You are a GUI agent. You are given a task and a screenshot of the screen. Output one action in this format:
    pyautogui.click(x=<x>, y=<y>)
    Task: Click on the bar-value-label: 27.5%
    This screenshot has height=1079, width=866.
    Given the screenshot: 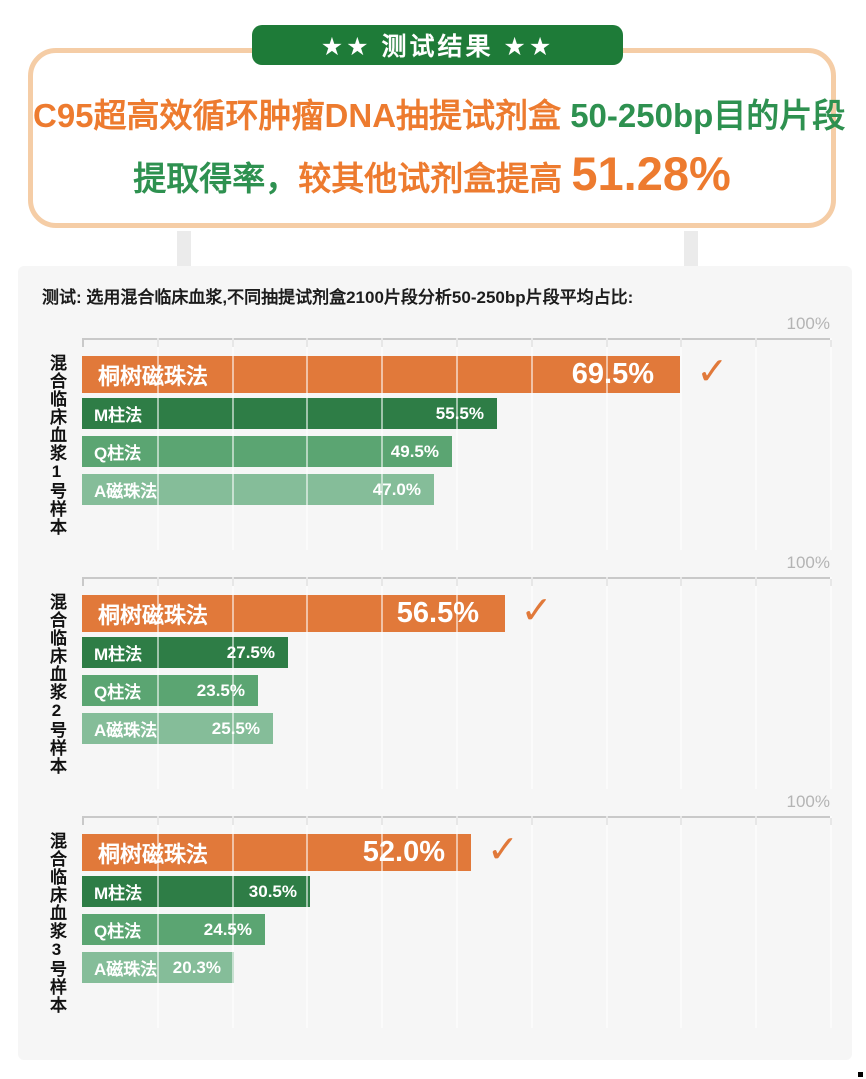 What is the action you would take?
    pyautogui.click(x=250, y=652)
    